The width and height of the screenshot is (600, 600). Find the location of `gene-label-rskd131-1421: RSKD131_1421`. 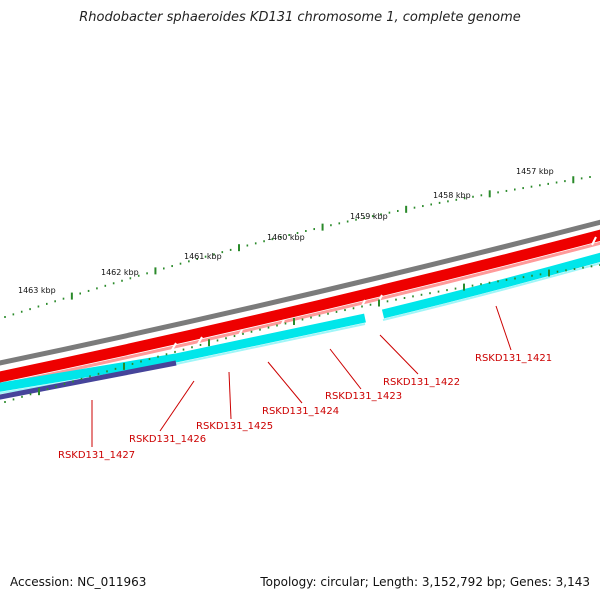

gene-label-rskd131-1421: RSKD131_1421 is located at coordinates (513, 358).